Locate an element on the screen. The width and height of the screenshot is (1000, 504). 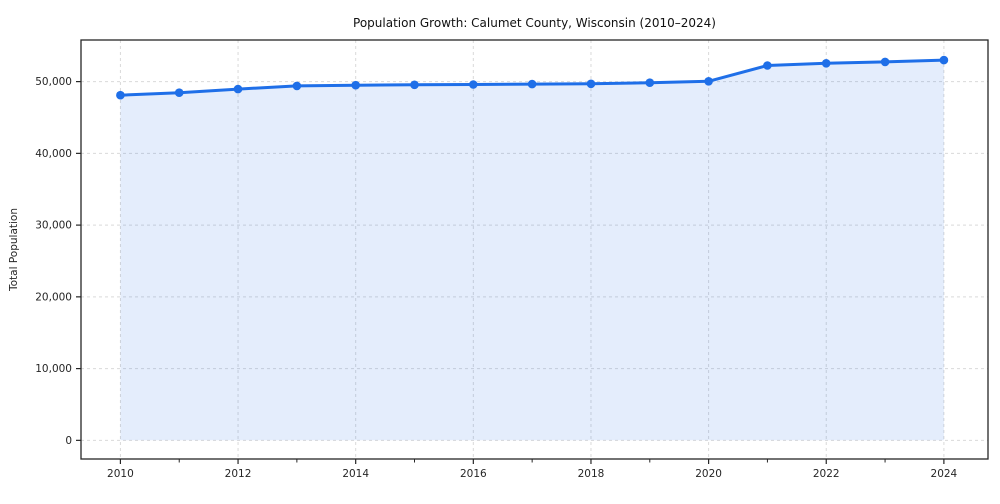
x-tick-label: 2014 is located at coordinates (355, 474).